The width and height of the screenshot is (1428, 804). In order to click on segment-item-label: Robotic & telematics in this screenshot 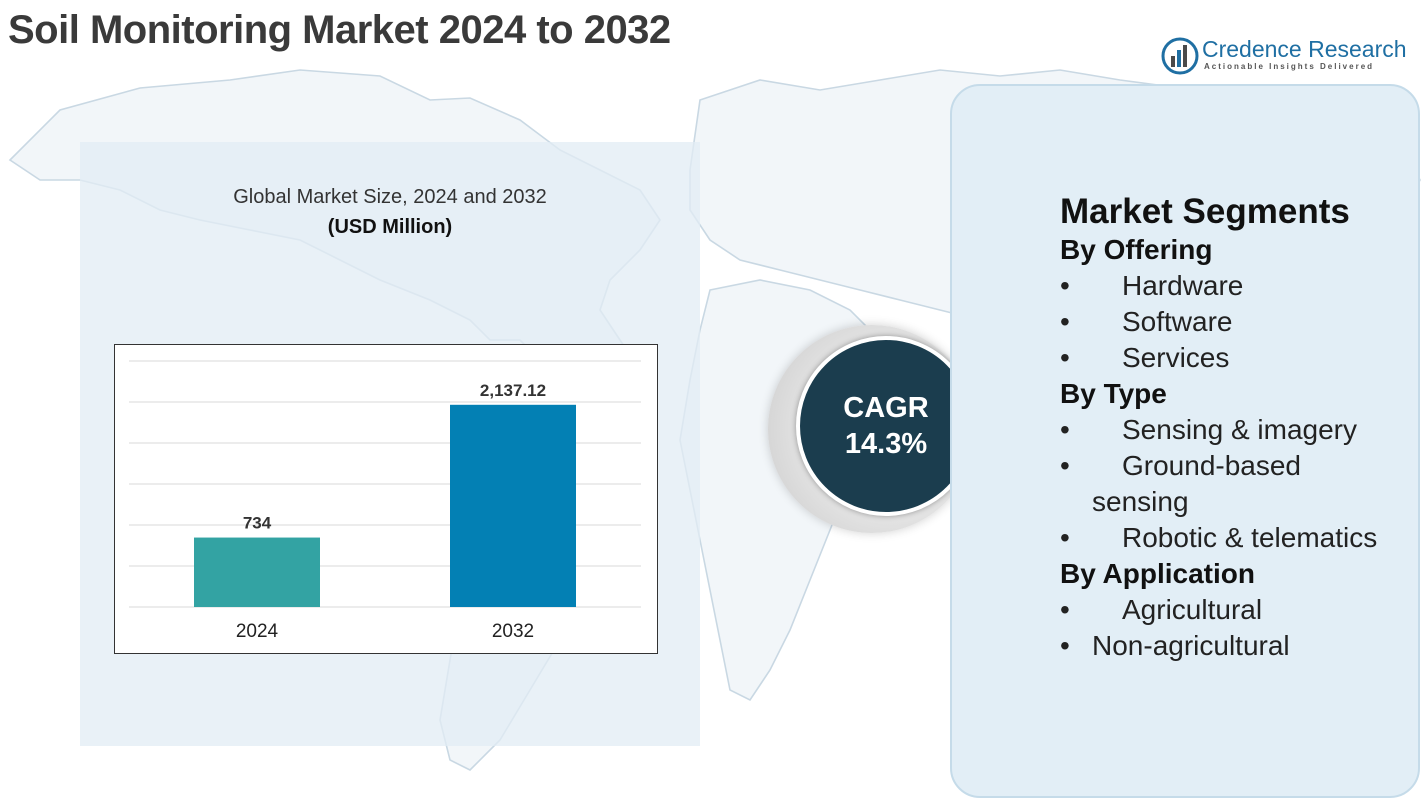, I will do `click(1250, 537)`.